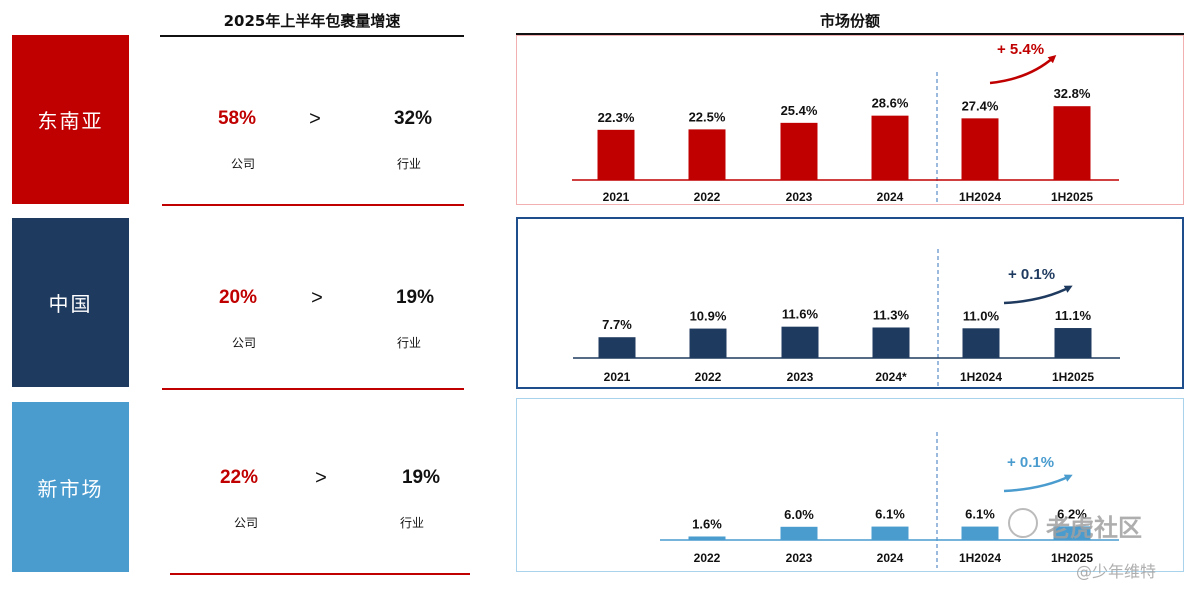 The image size is (1200, 596). I want to click on bar-value-label: 27.4%, so click(980, 105).